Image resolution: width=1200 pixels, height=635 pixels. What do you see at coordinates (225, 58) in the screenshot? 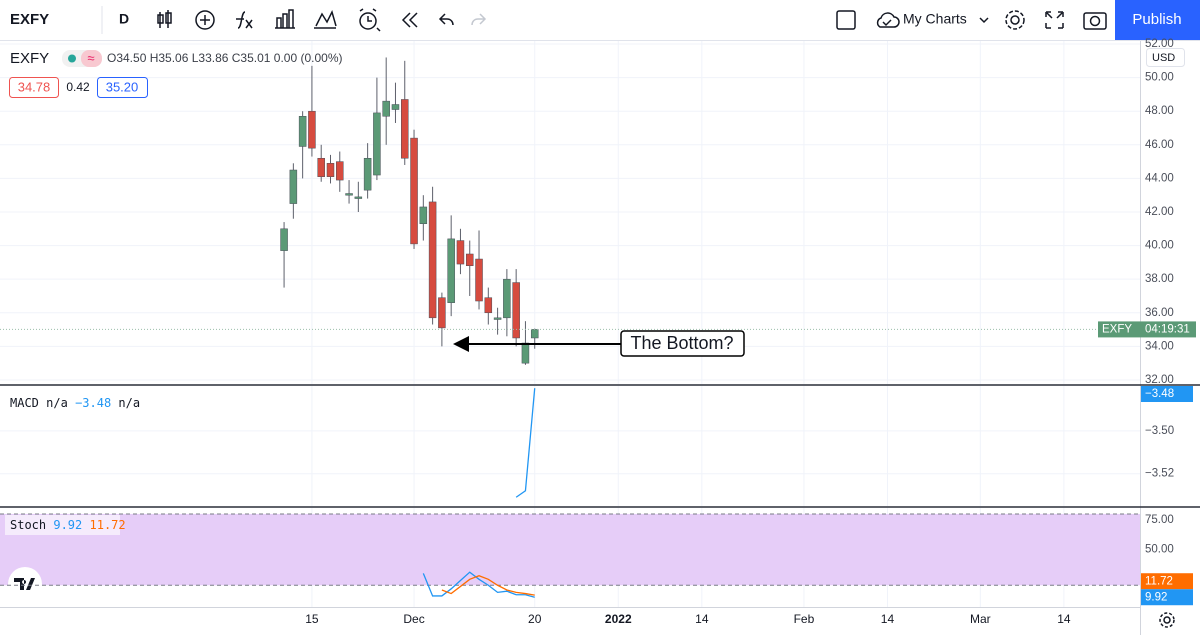
I see `ohlc: O34.50 H35.06 L33.86 C35.01 0.00 (0.00%)` at bounding box center [225, 58].